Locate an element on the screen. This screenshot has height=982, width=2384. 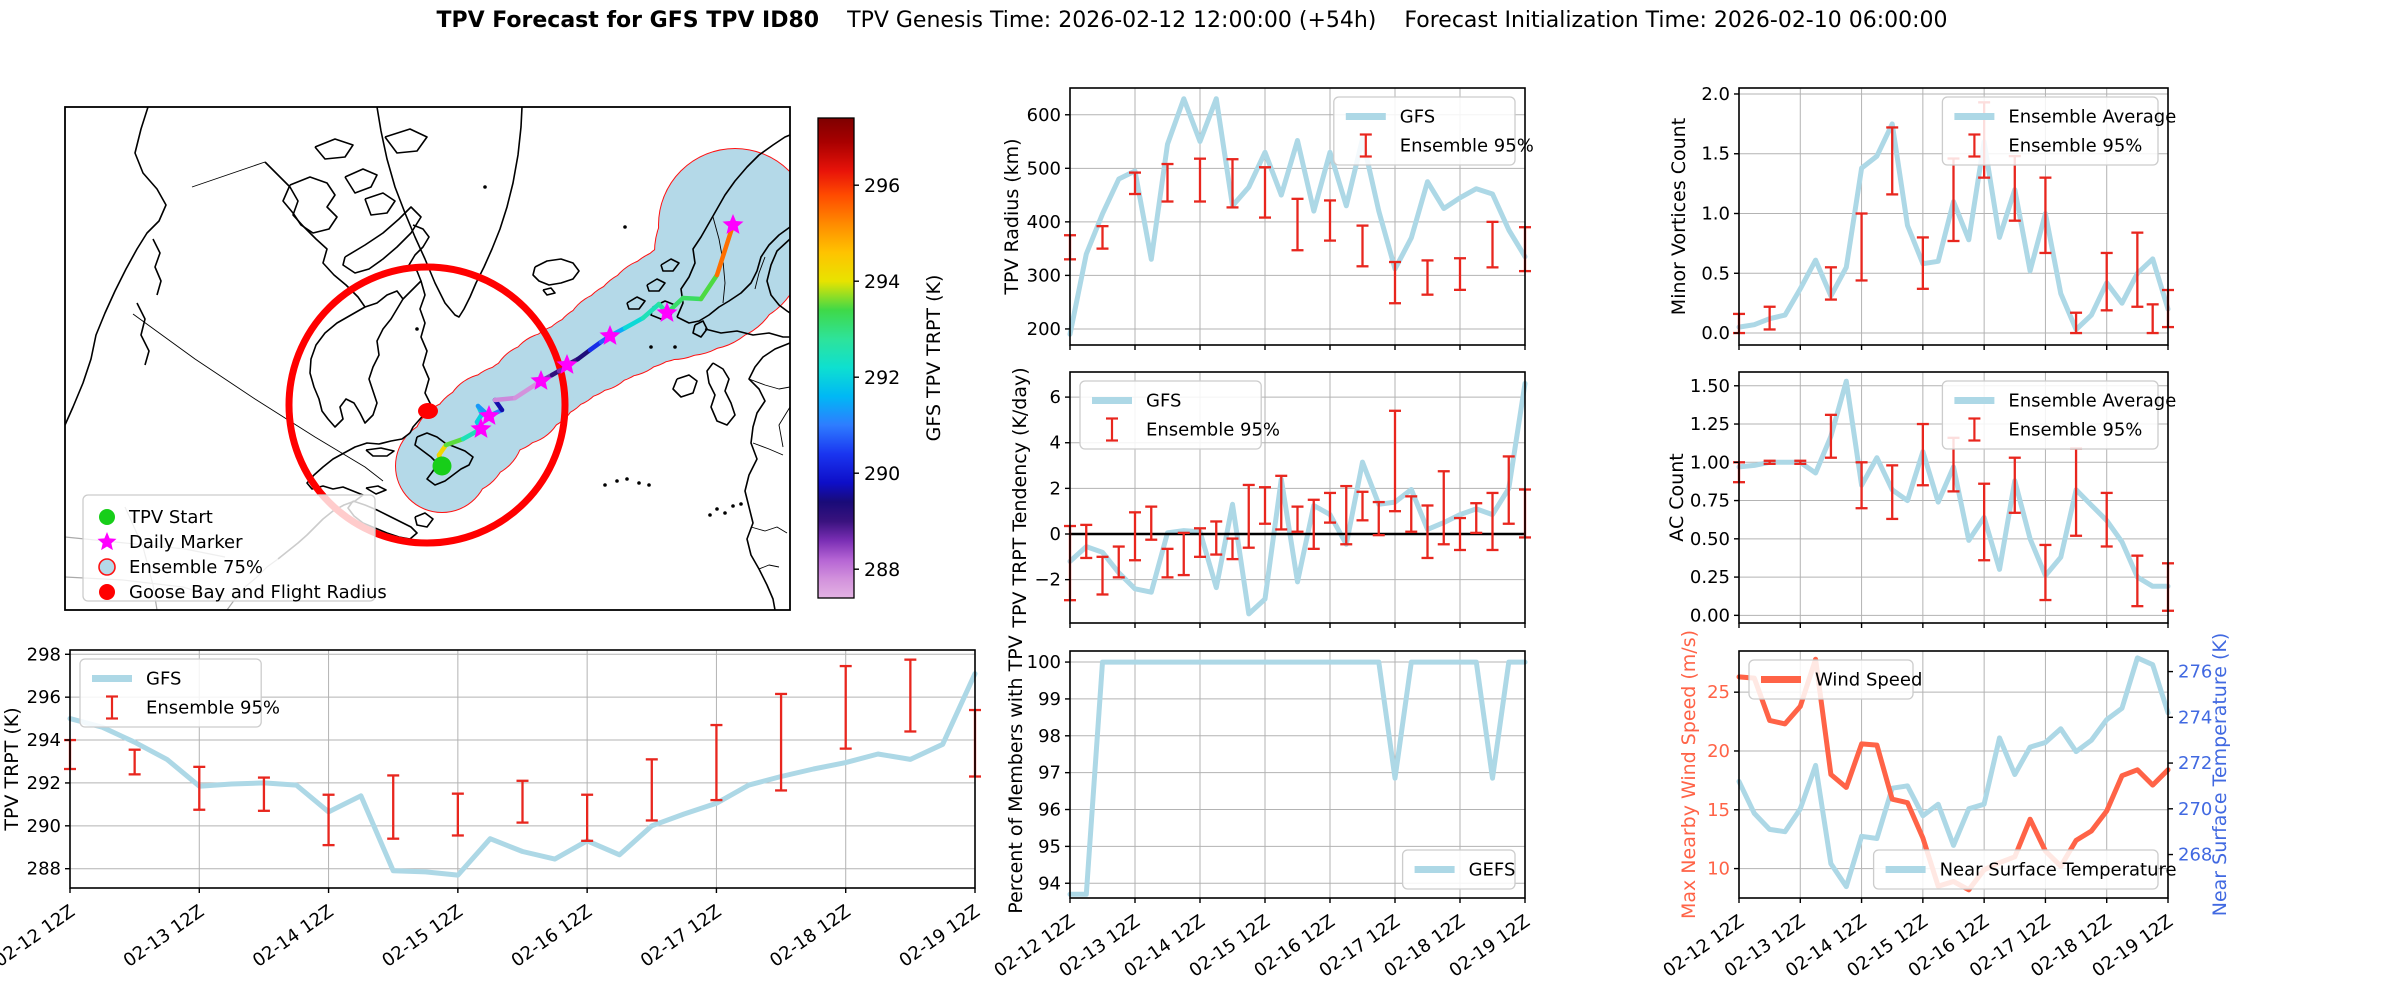
series-line-gefs is located at coordinates (1297, 778).